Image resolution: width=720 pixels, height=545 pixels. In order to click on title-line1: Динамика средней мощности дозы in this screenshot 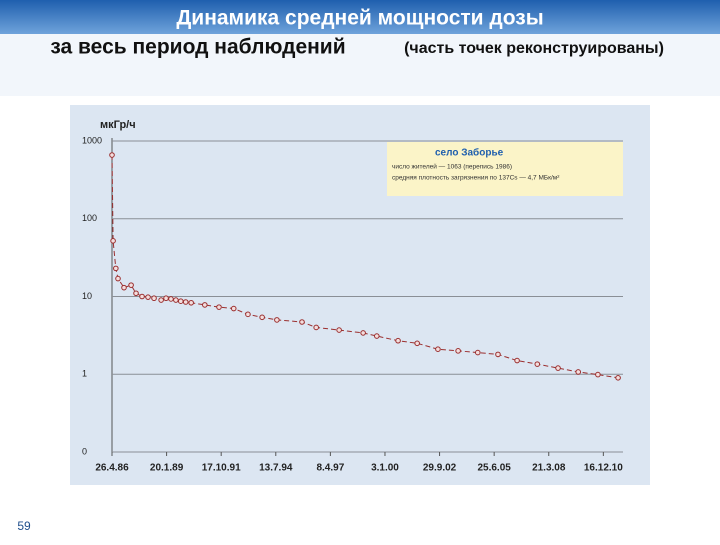, I will do `click(359, 18)`.